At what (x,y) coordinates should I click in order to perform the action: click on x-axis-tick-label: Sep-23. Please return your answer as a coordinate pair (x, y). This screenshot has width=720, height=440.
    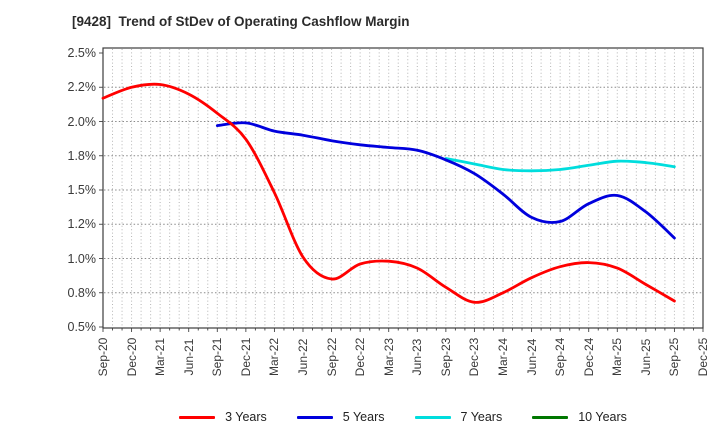
    Looking at the image, I should click on (445, 357).